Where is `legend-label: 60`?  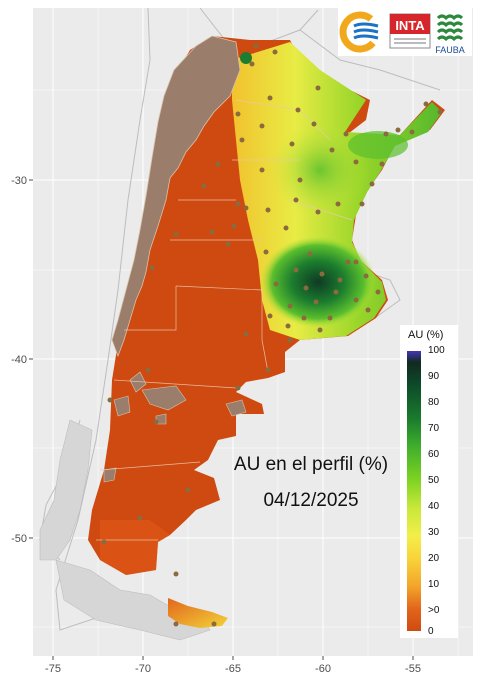 legend-label: 60 is located at coordinates (434, 454).